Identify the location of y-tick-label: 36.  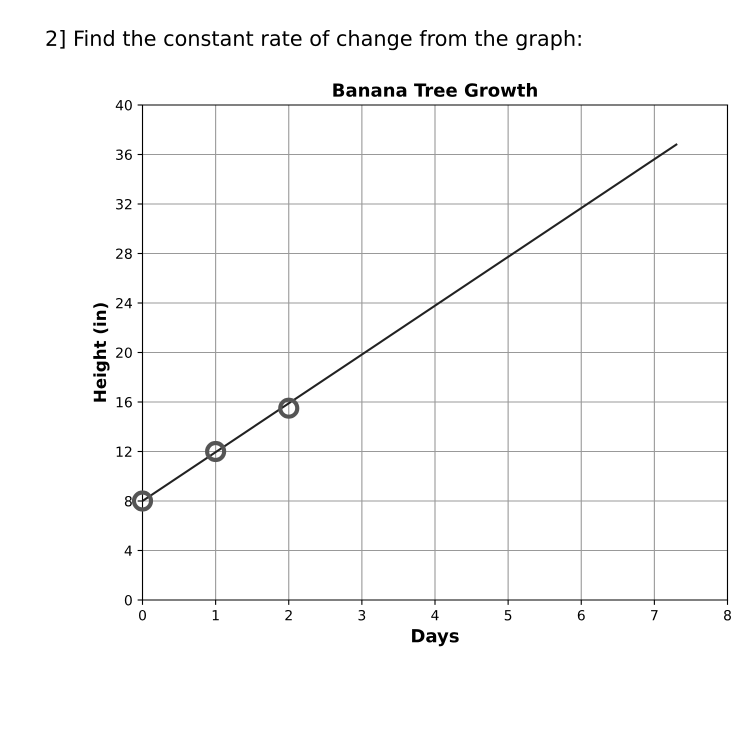
(124, 154).